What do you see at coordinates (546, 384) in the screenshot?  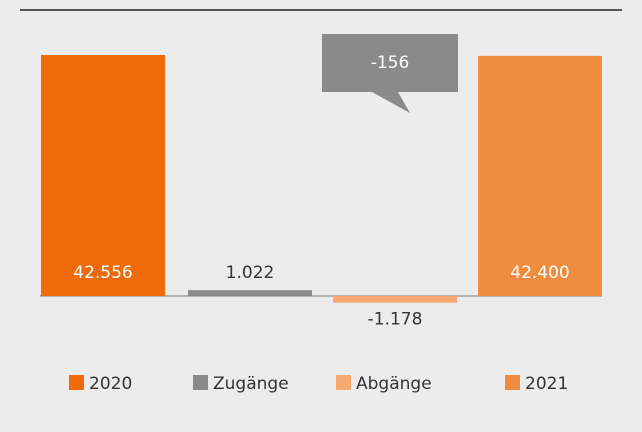 I see `legend-label: 2021` at bounding box center [546, 384].